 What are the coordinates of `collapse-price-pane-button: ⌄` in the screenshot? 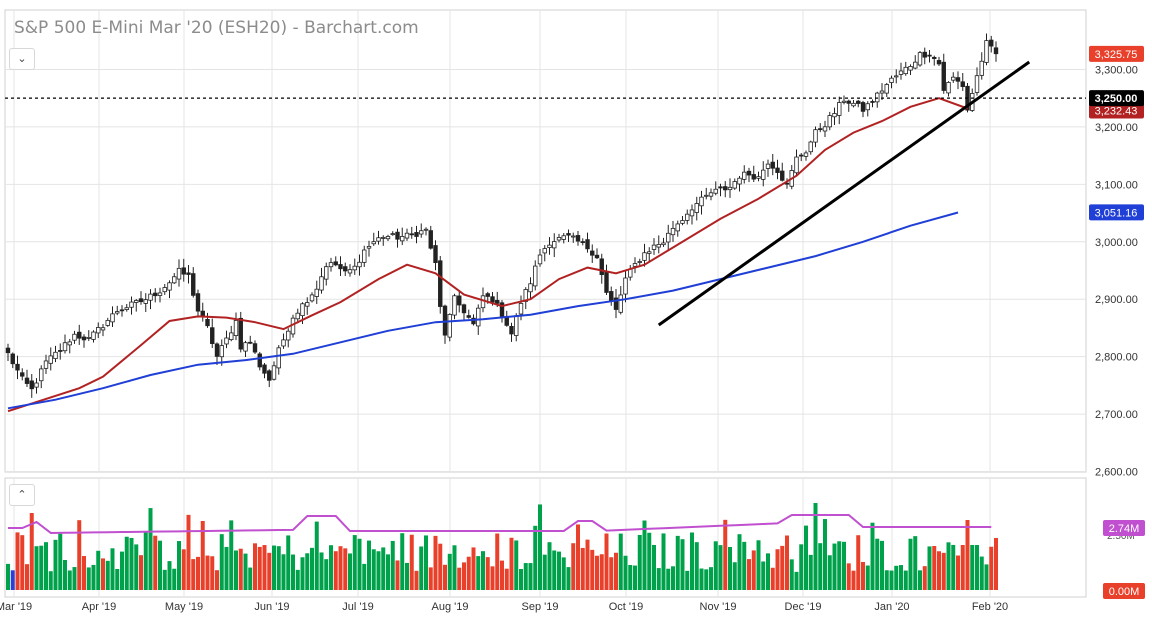 It's located at (22, 59).